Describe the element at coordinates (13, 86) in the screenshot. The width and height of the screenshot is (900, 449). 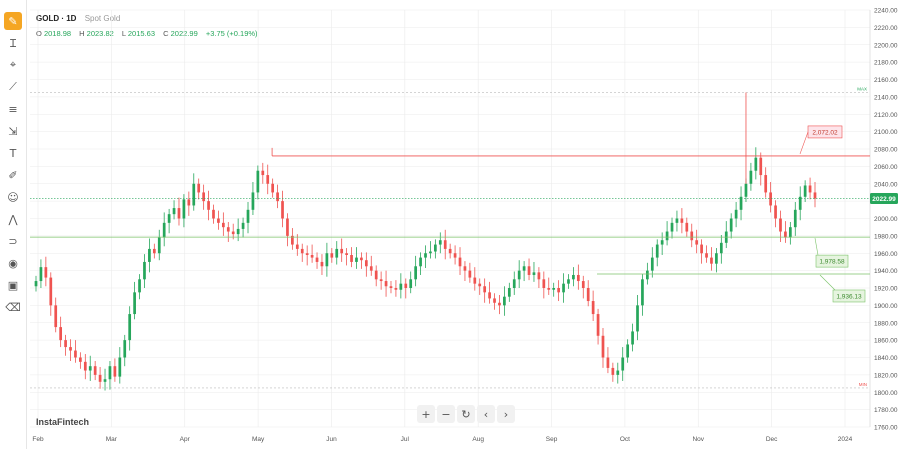
I see `trend-line-icon: ⟋` at that location.